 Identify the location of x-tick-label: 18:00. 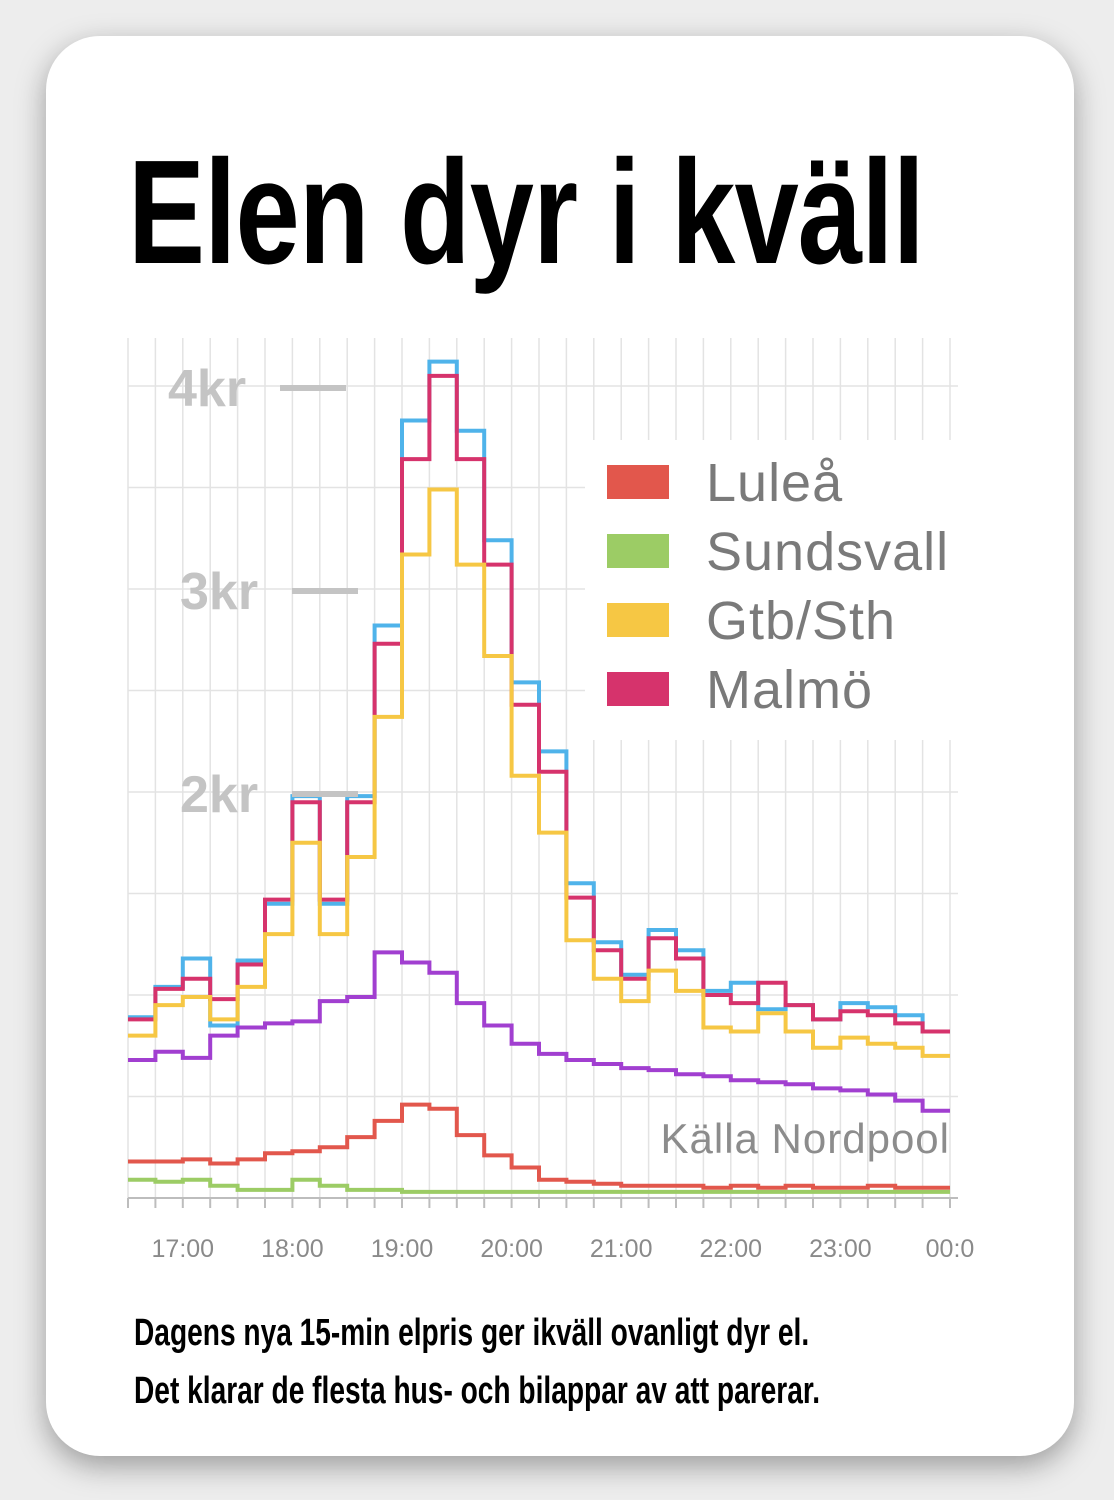
(292, 1249).